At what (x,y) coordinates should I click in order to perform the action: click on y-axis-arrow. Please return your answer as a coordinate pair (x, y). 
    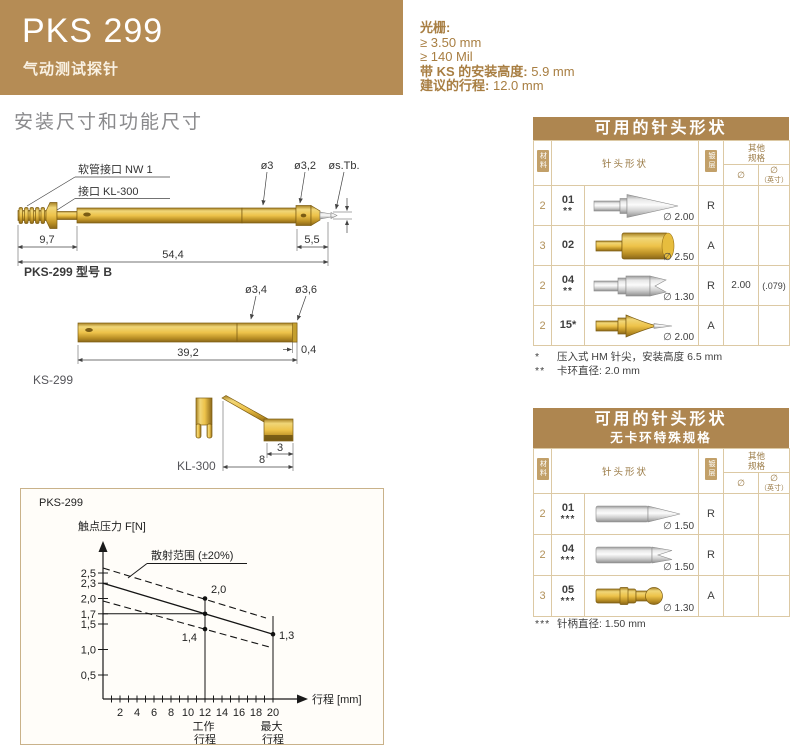
    Looking at the image, I should click on (103, 546).